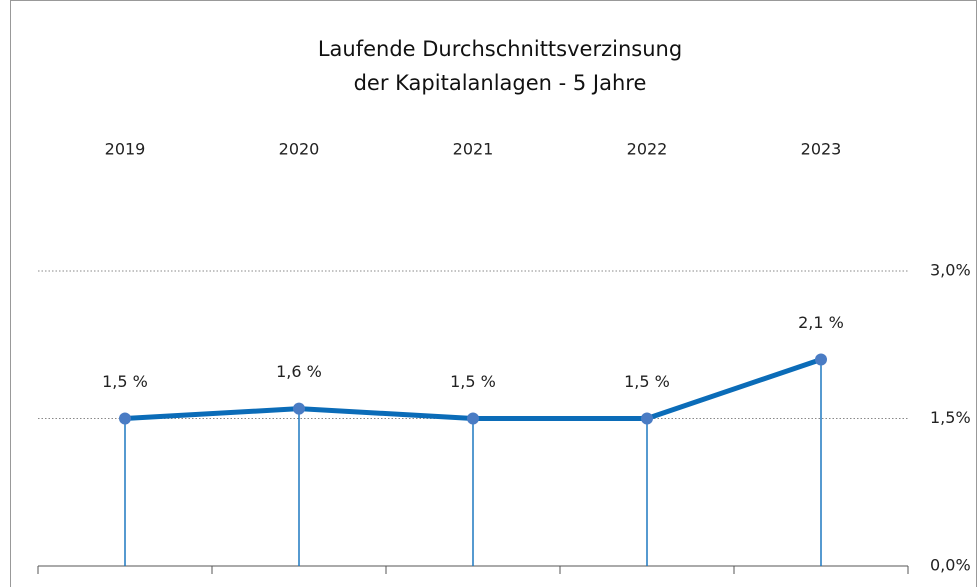  What do you see at coordinates (500, 83) in the screenshot?
I see `chart-title: der Kapitalanlagen - 5 Jahre` at bounding box center [500, 83].